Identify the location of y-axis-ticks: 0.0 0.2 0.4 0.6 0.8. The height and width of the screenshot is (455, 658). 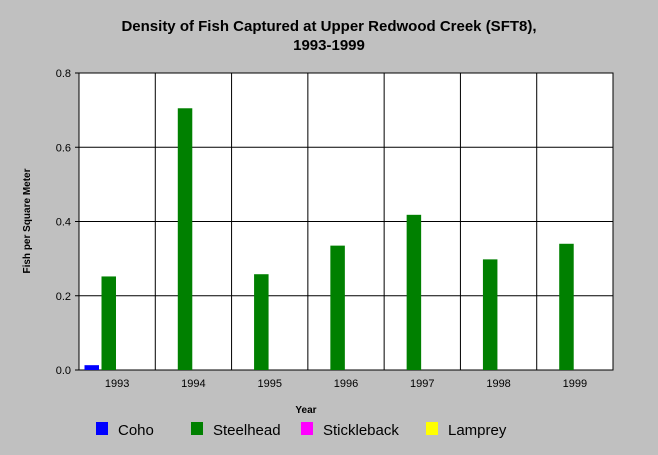
(67, 222).